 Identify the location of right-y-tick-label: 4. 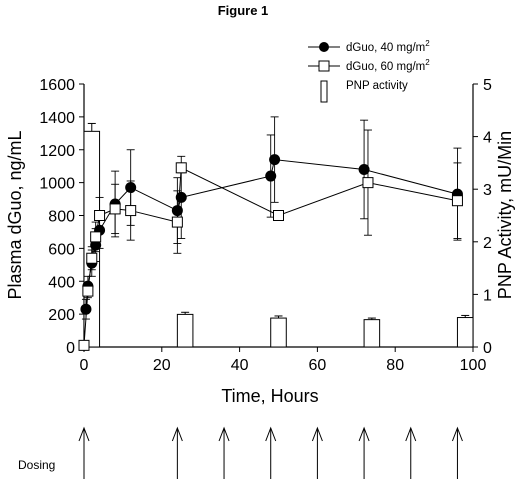
(487, 138).